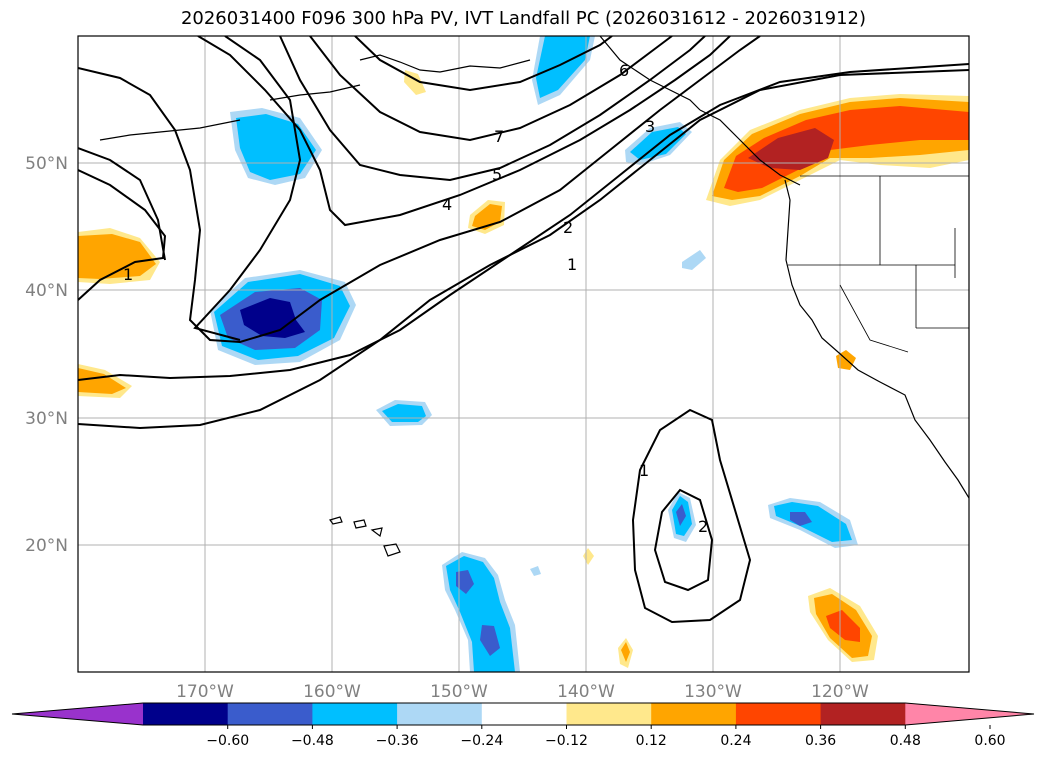 The height and width of the screenshot is (765, 1047). Describe the element at coordinates (905, 741) in the screenshot. I see `colorbar-tick-label: 0.48` at that location.